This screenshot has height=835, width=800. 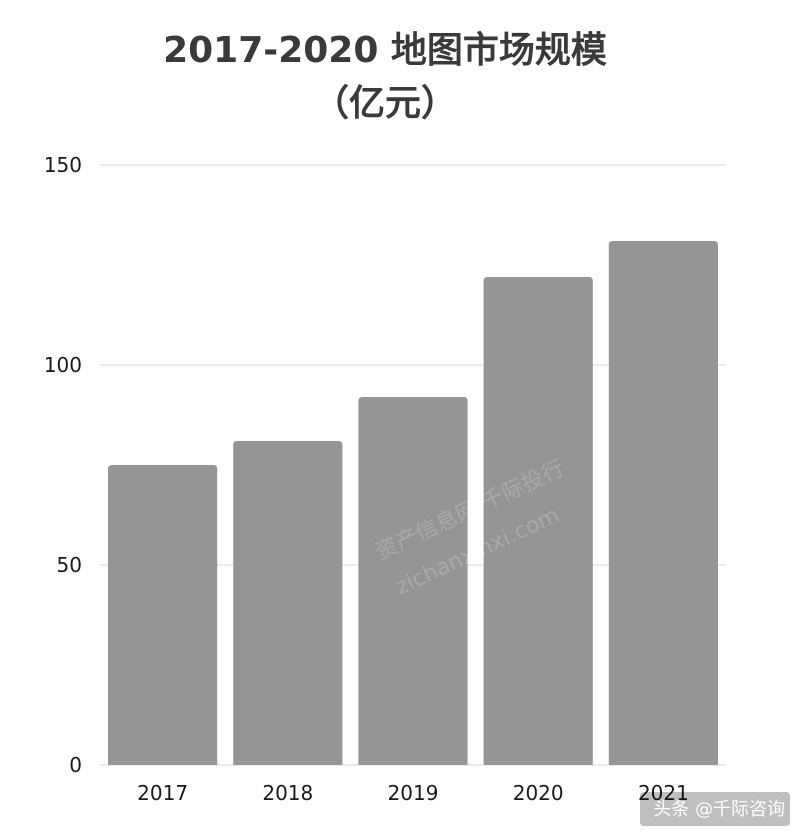 I want to click on x-tick-label: 2019, so click(x=413, y=793).